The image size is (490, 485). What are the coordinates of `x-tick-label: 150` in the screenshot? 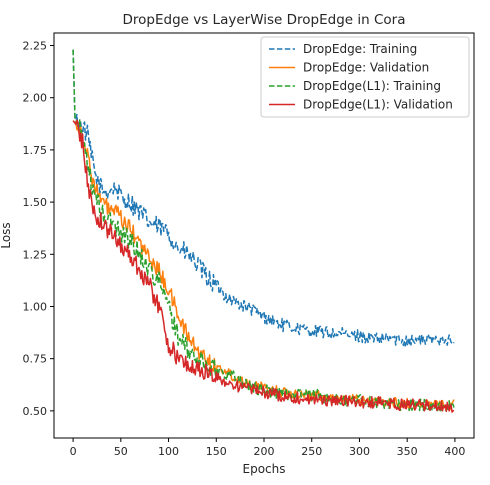 It's located at (216, 451).